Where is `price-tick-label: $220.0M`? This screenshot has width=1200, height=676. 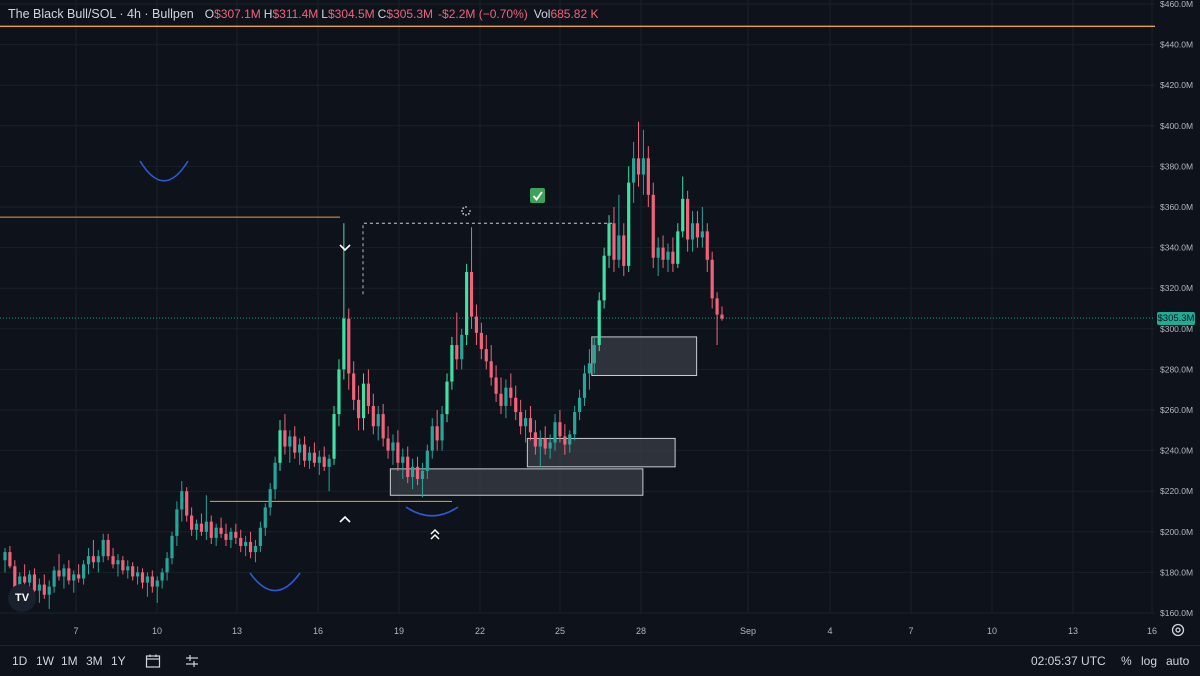
price-tick-label: $220.0M is located at coordinates (1176, 491).